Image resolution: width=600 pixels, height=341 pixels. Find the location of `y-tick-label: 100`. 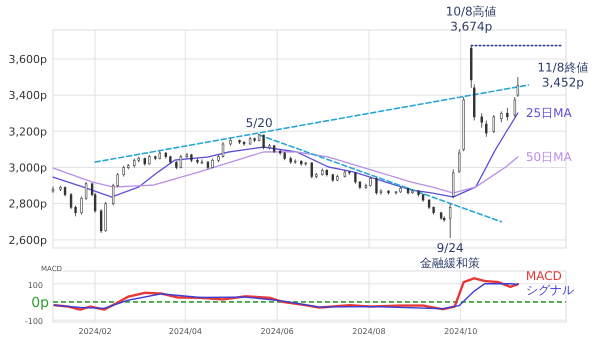

y-tick-label: 100 is located at coordinates (35, 285).